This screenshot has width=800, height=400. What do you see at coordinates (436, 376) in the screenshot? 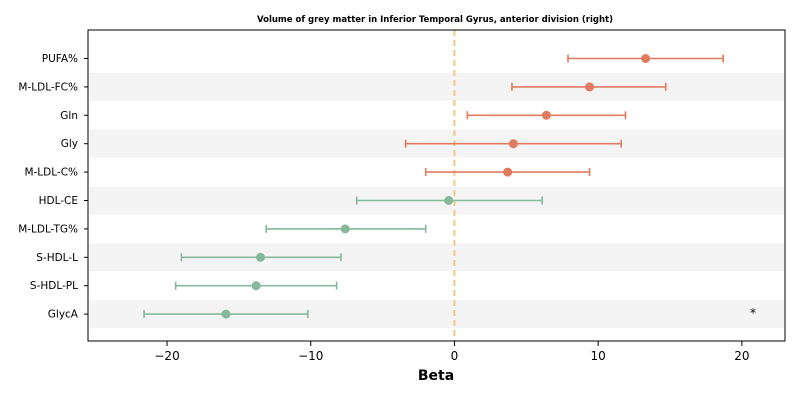
I see `x-axis-label: Beta` at bounding box center [436, 376].